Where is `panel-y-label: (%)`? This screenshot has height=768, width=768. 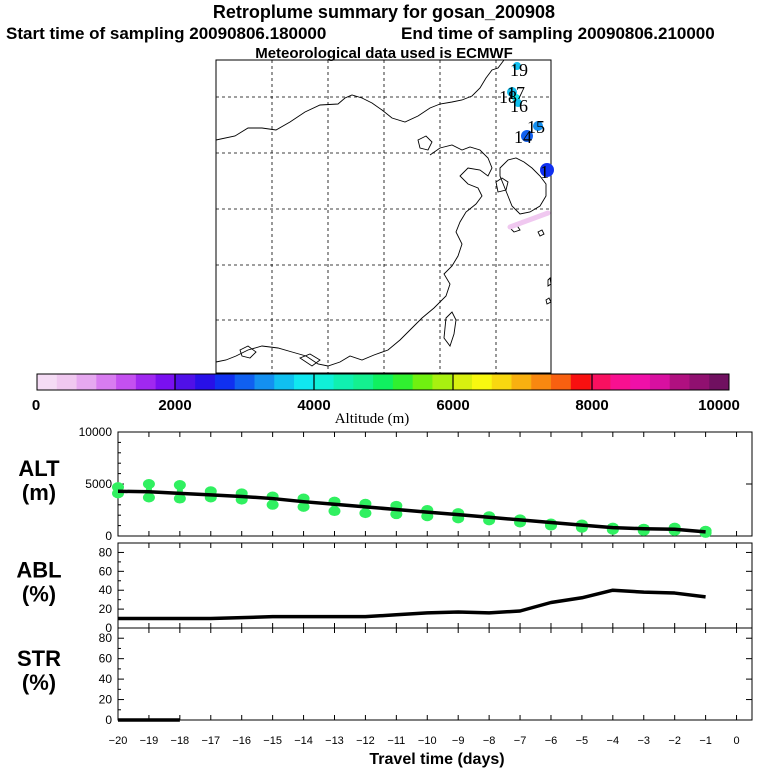
panel-y-label: (%) is located at coordinates (39, 594).